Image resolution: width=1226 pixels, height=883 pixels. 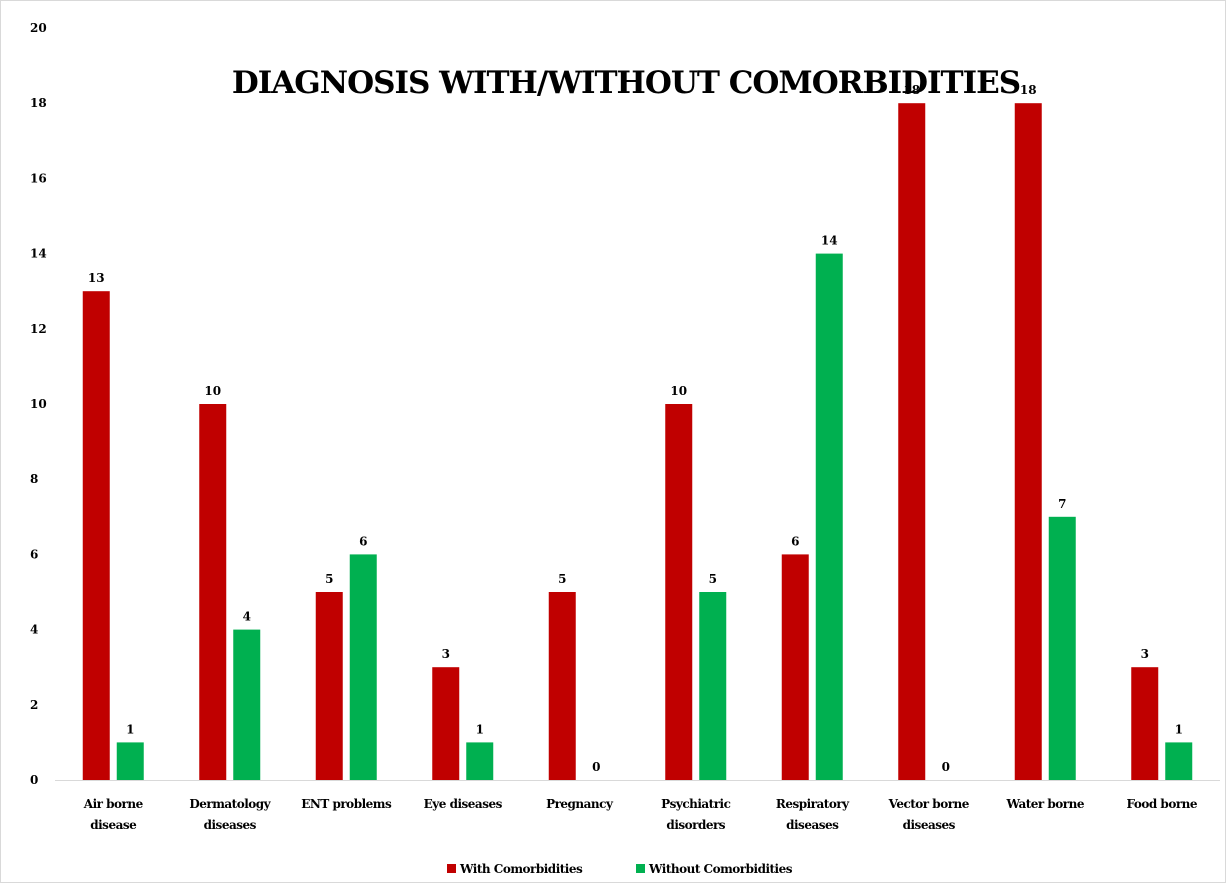 What do you see at coordinates (247, 617) in the screenshot?
I see `data-label: 4` at bounding box center [247, 617].